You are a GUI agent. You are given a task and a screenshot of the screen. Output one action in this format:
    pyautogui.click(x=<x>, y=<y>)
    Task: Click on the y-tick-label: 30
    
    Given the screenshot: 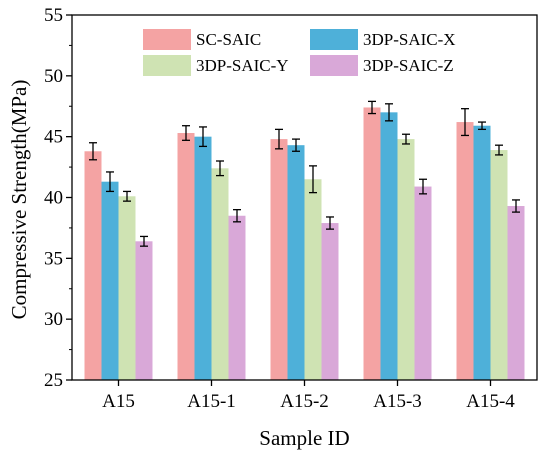 What is the action you would take?
    pyautogui.click(x=53, y=319)
    